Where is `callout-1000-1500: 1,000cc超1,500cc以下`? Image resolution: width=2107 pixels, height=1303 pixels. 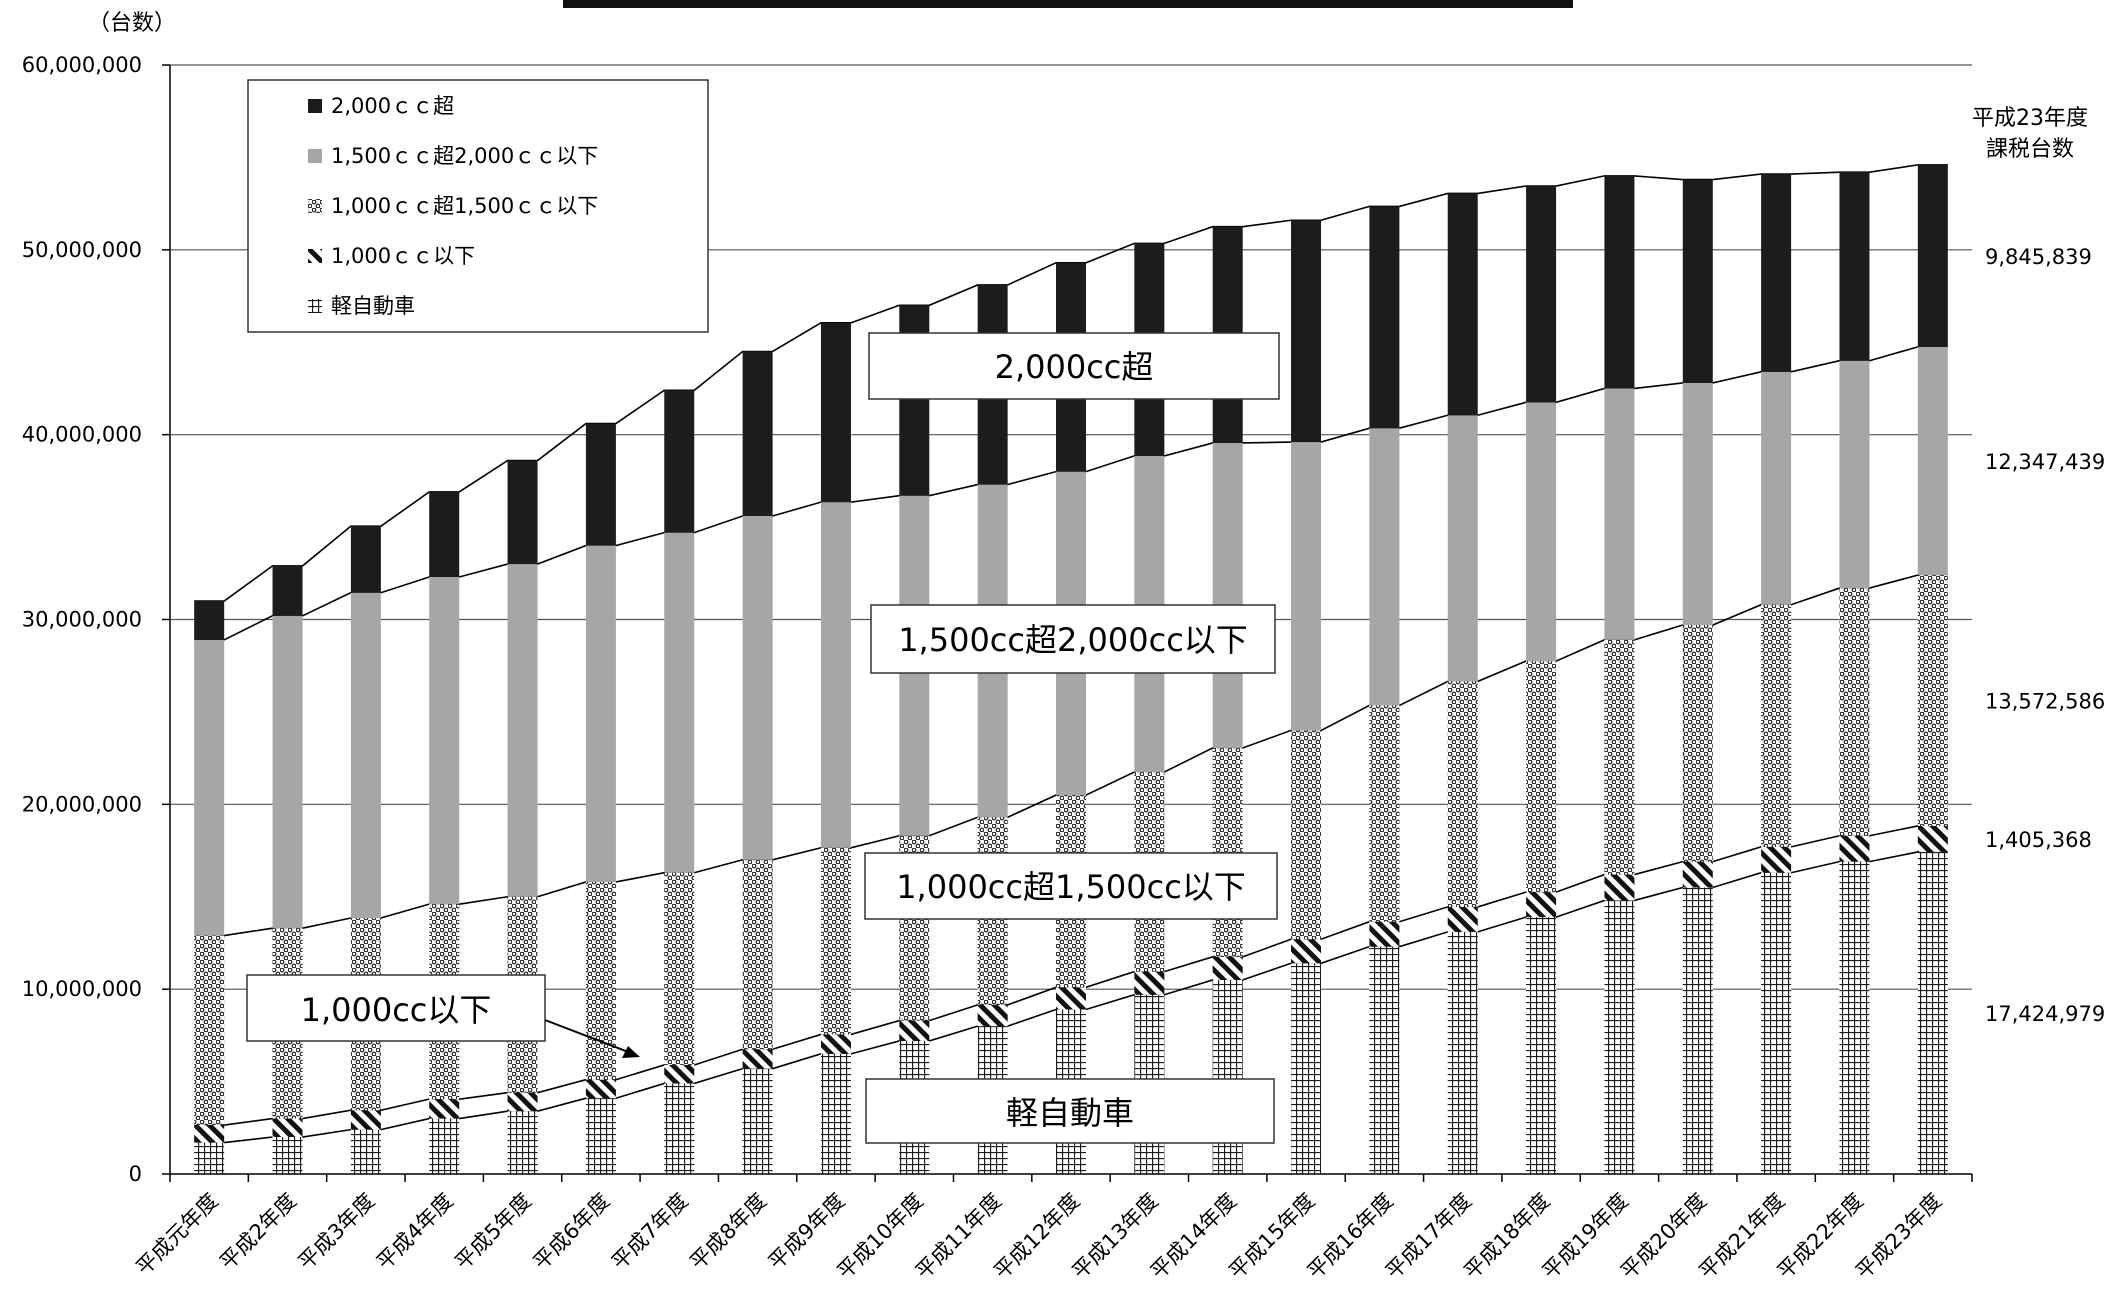 callout-1000-1500: 1,000cc超1,500cc以下 is located at coordinates (1071, 886).